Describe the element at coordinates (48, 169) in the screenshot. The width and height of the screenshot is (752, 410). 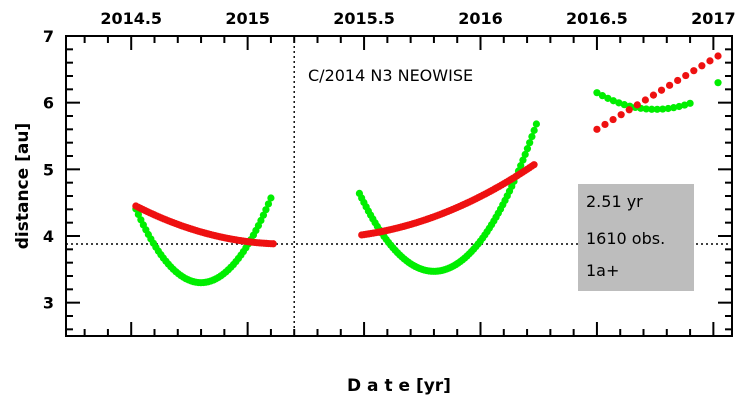
I see `y-tick-label: 5` at that location.